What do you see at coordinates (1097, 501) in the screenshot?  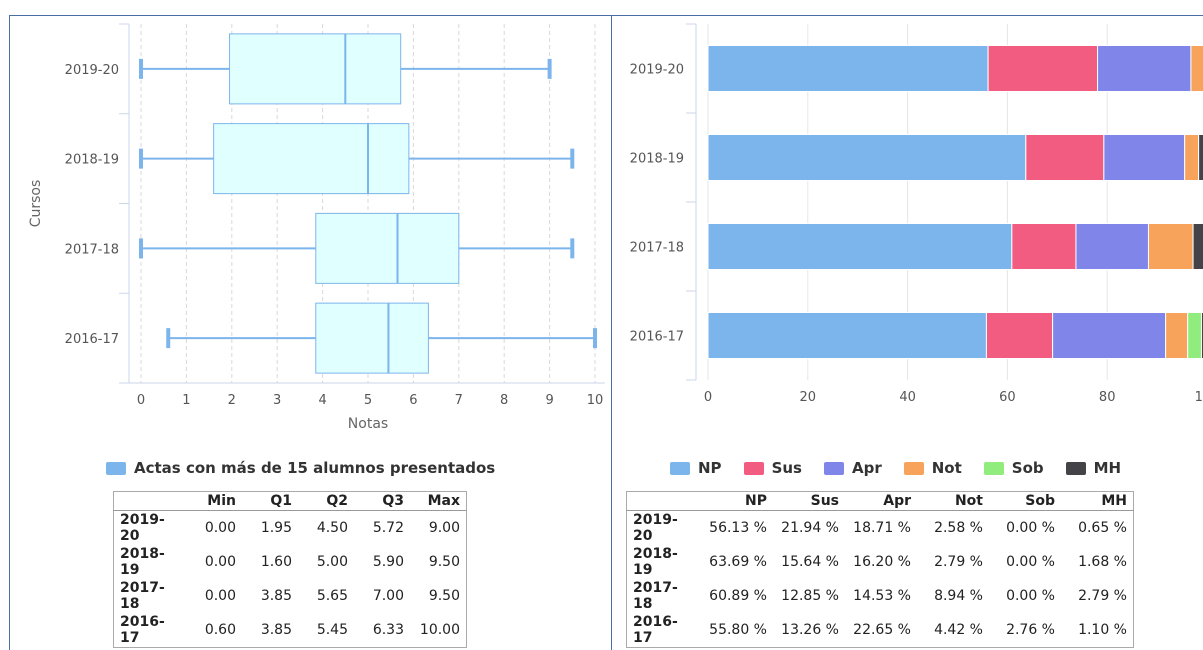 I see `column-header: MH` at bounding box center [1097, 501].